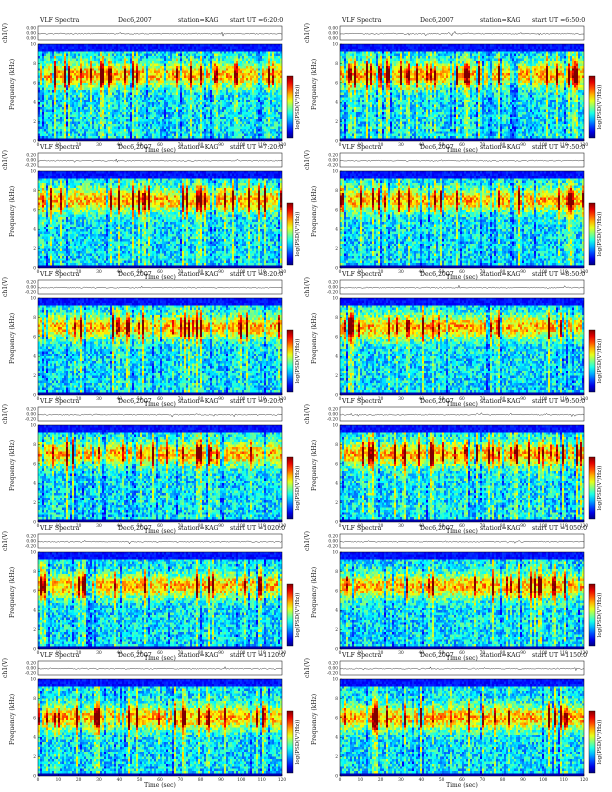 This screenshot has width=612, height=792. I want to click on start-time-label: start UT =1150:0, so click(559, 655).